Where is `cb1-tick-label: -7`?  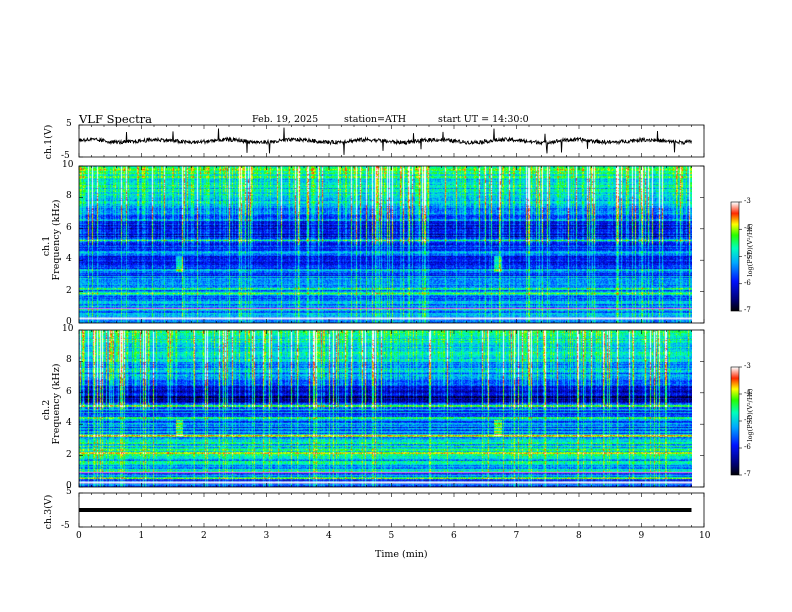
cb1-tick-label: -7 is located at coordinates (747, 310).